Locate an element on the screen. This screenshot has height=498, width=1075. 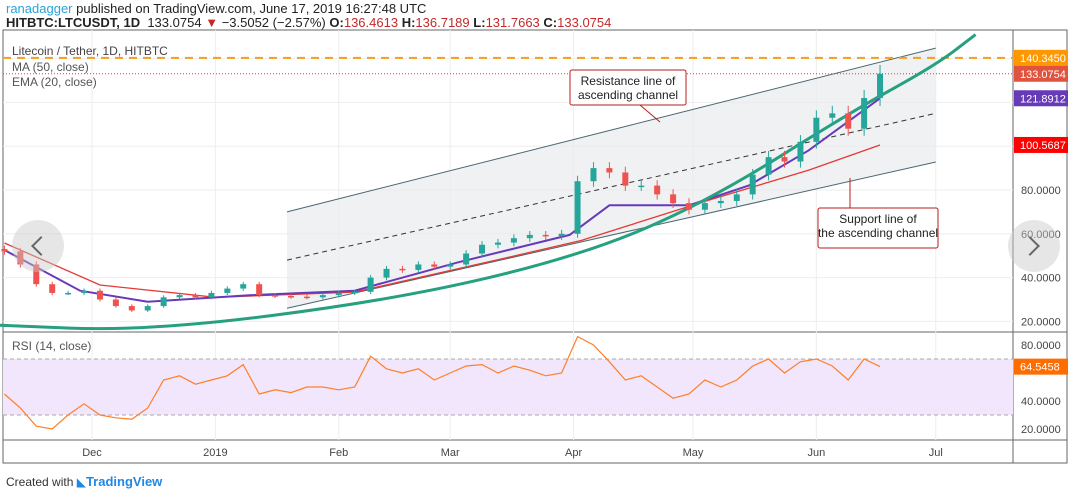
close-value: 133.0754 is located at coordinates (584, 22).